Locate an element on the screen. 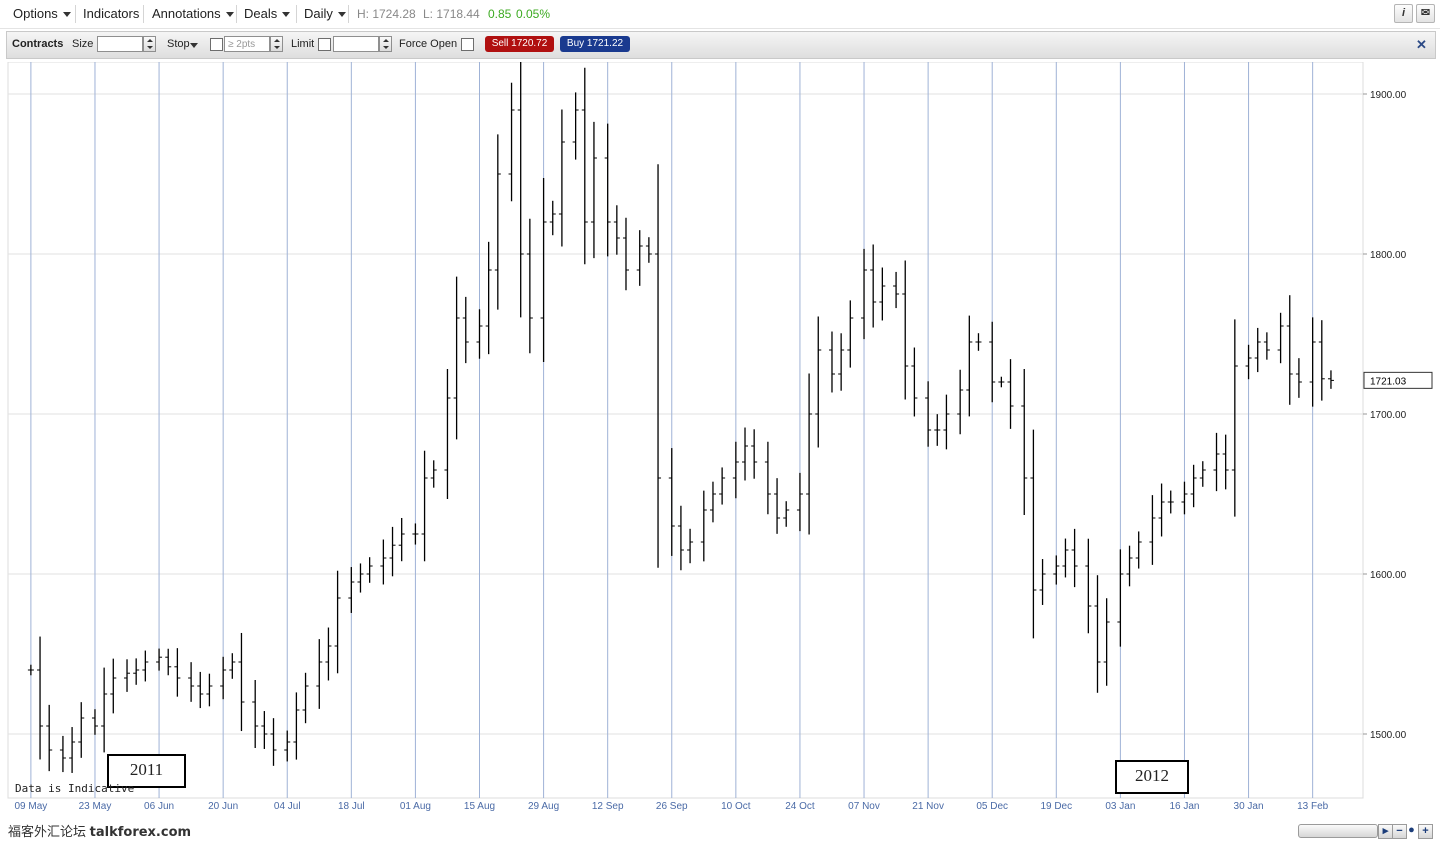 The height and width of the screenshot is (841, 1440). x-tick-label: 30 Jan is located at coordinates (1249, 806).